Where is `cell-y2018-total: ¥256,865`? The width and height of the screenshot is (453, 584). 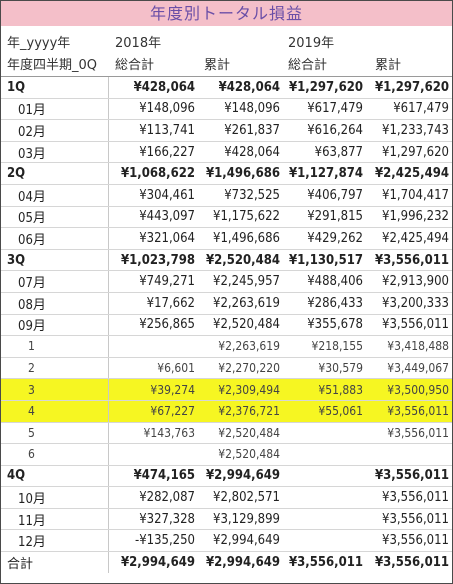 cell-y2018-total: ¥256,865 is located at coordinates (153, 325).